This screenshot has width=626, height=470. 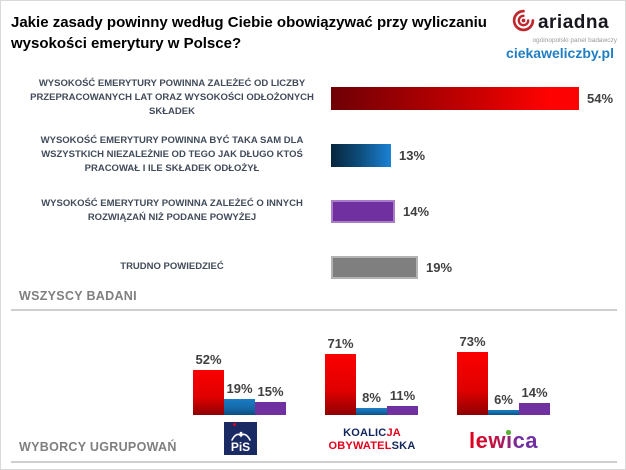 What do you see at coordinates (78, 296) in the screenshot?
I see `section-all-respondents: WSZYSCY BADANI` at bounding box center [78, 296].